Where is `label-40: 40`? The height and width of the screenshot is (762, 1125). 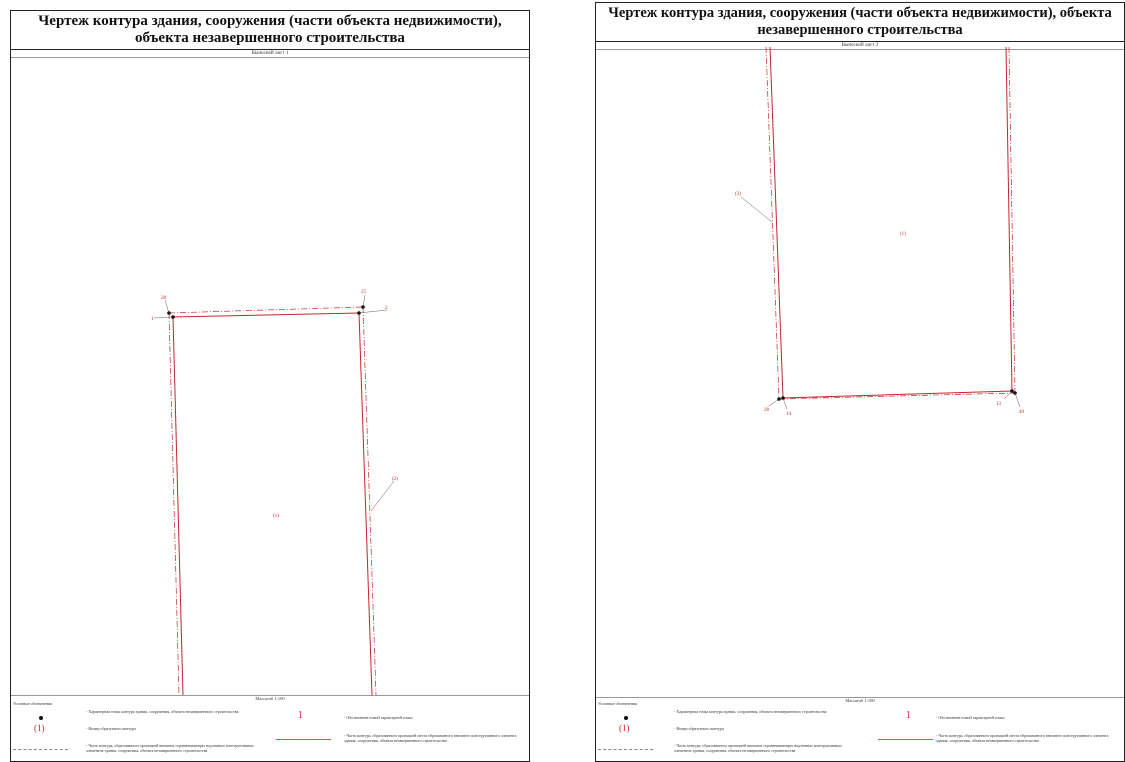
label-40: 40 is located at coordinates (1022, 412).